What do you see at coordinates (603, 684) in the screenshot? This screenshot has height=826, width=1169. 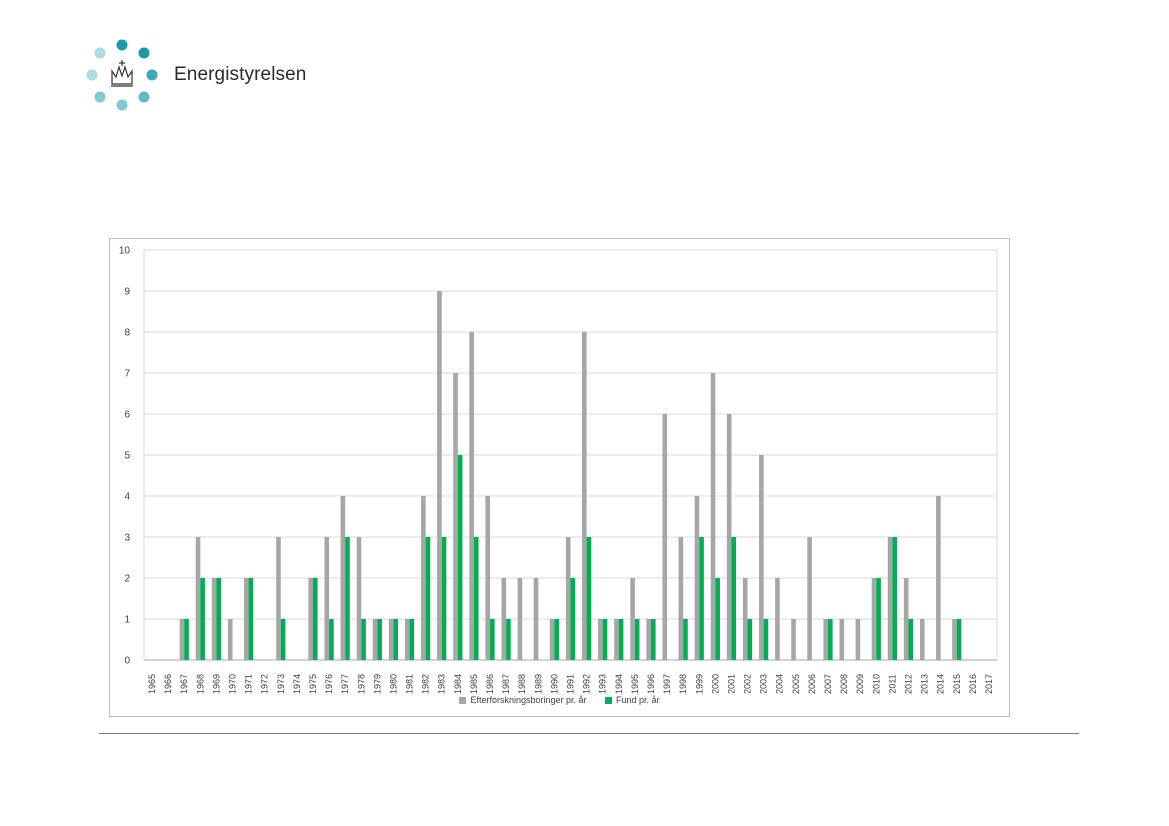 I see `x-tick-label: 1993` at bounding box center [603, 684].